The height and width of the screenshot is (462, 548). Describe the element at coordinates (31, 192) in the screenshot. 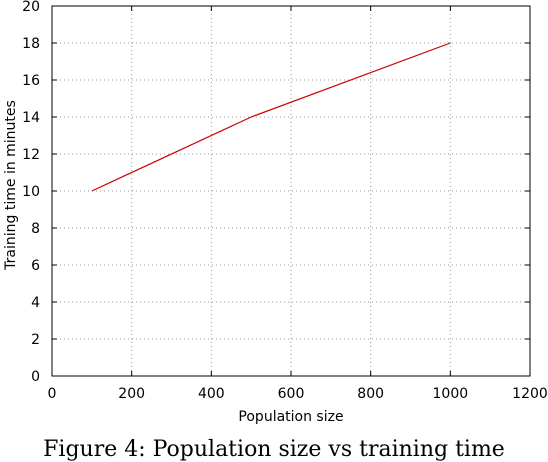

I see `y-tick-label: 10` at that location.